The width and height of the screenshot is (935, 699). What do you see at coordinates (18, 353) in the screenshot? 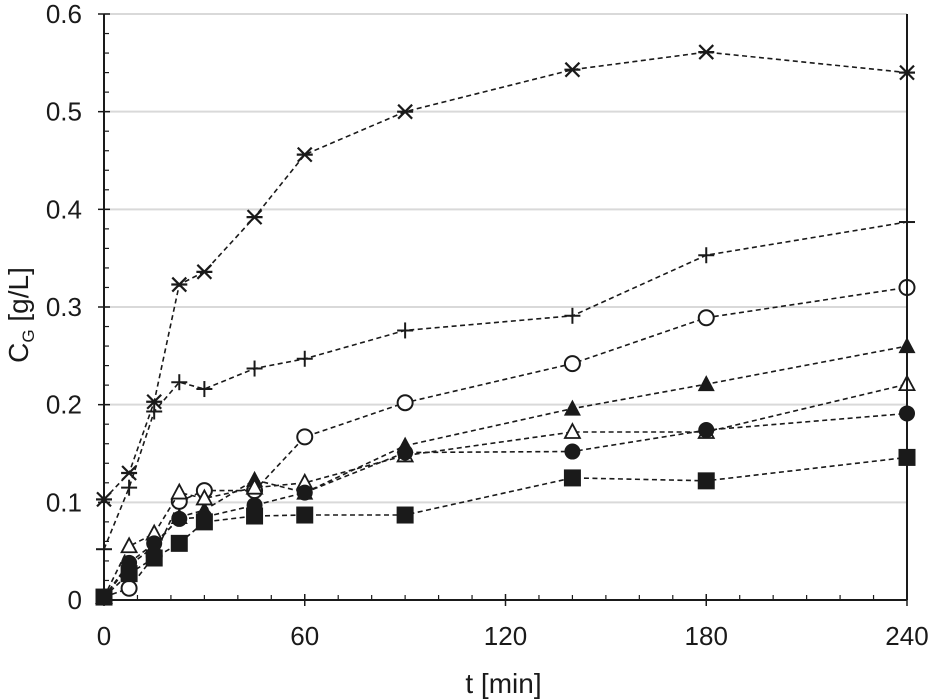
I see `y-axis-title-main: C` at bounding box center [18, 353].